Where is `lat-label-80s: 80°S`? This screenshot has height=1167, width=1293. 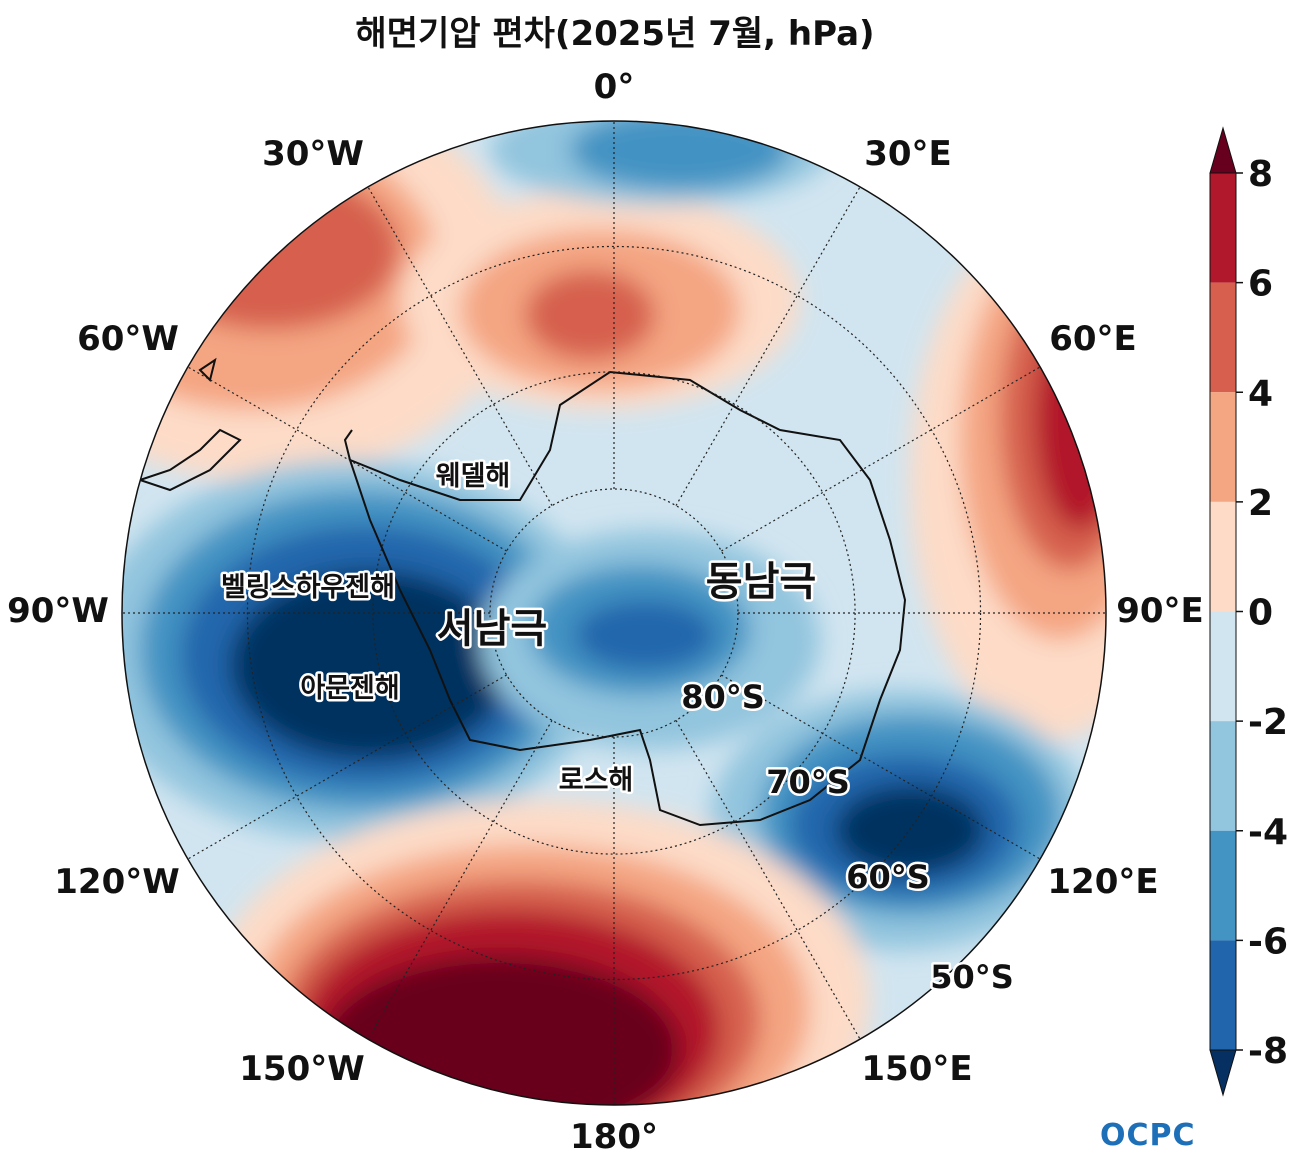 lat-label-80s: 80°S is located at coordinates (723, 697).